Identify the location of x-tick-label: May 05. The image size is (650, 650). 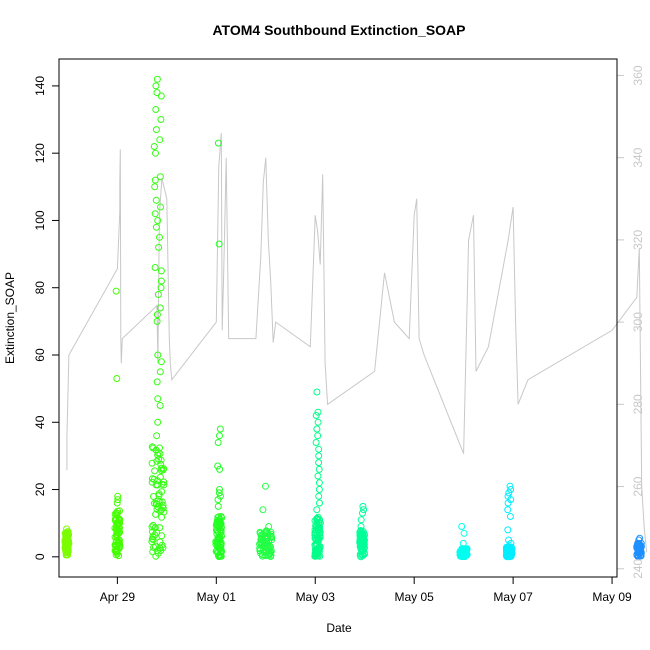
(415, 597).